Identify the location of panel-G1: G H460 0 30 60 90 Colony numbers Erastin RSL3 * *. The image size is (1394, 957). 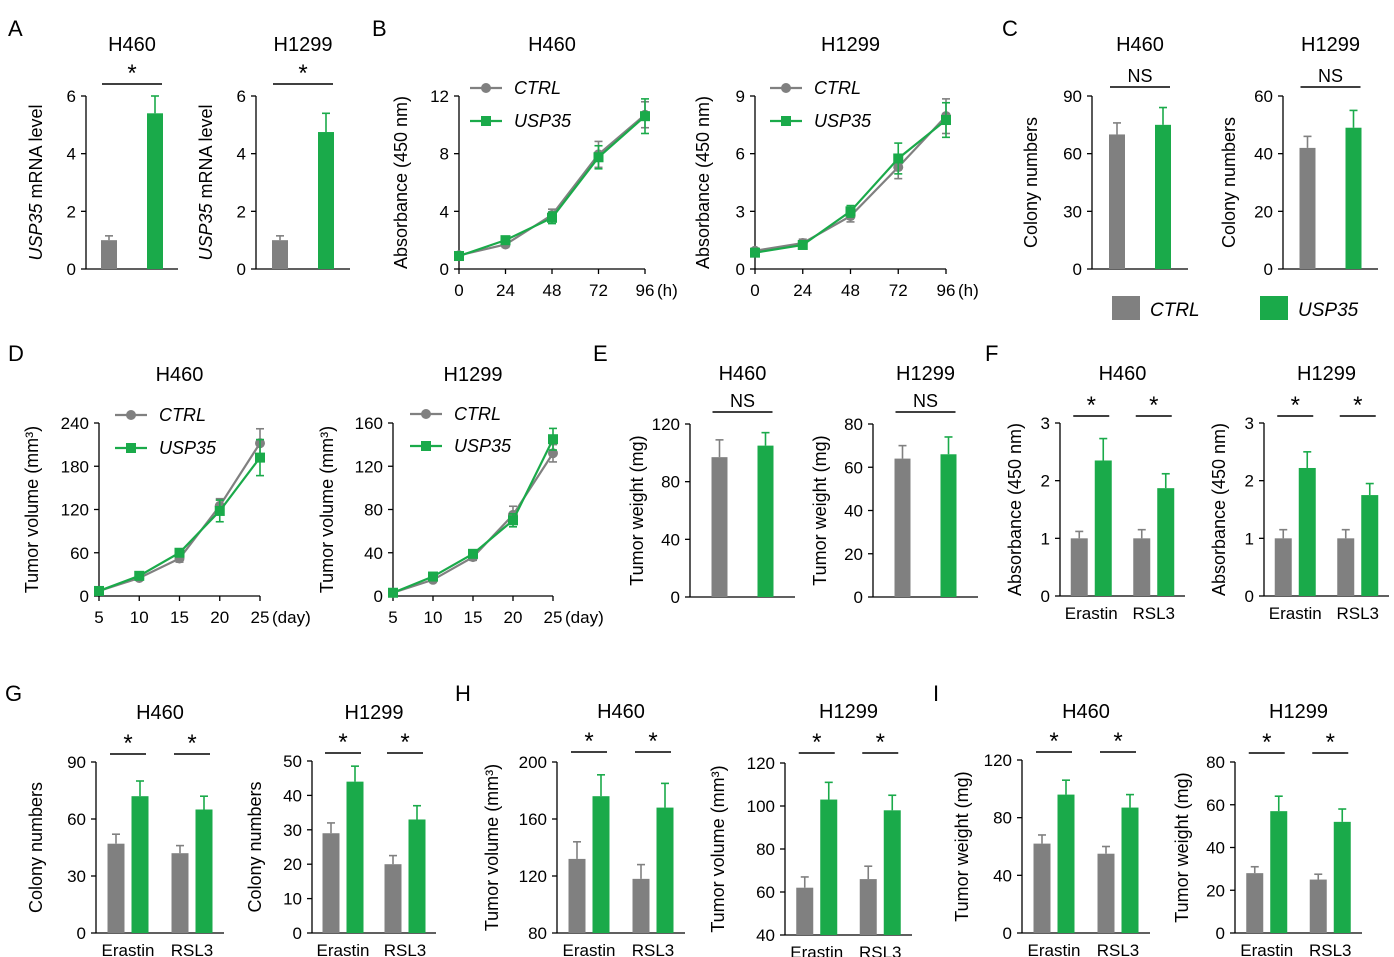
(114, 819).